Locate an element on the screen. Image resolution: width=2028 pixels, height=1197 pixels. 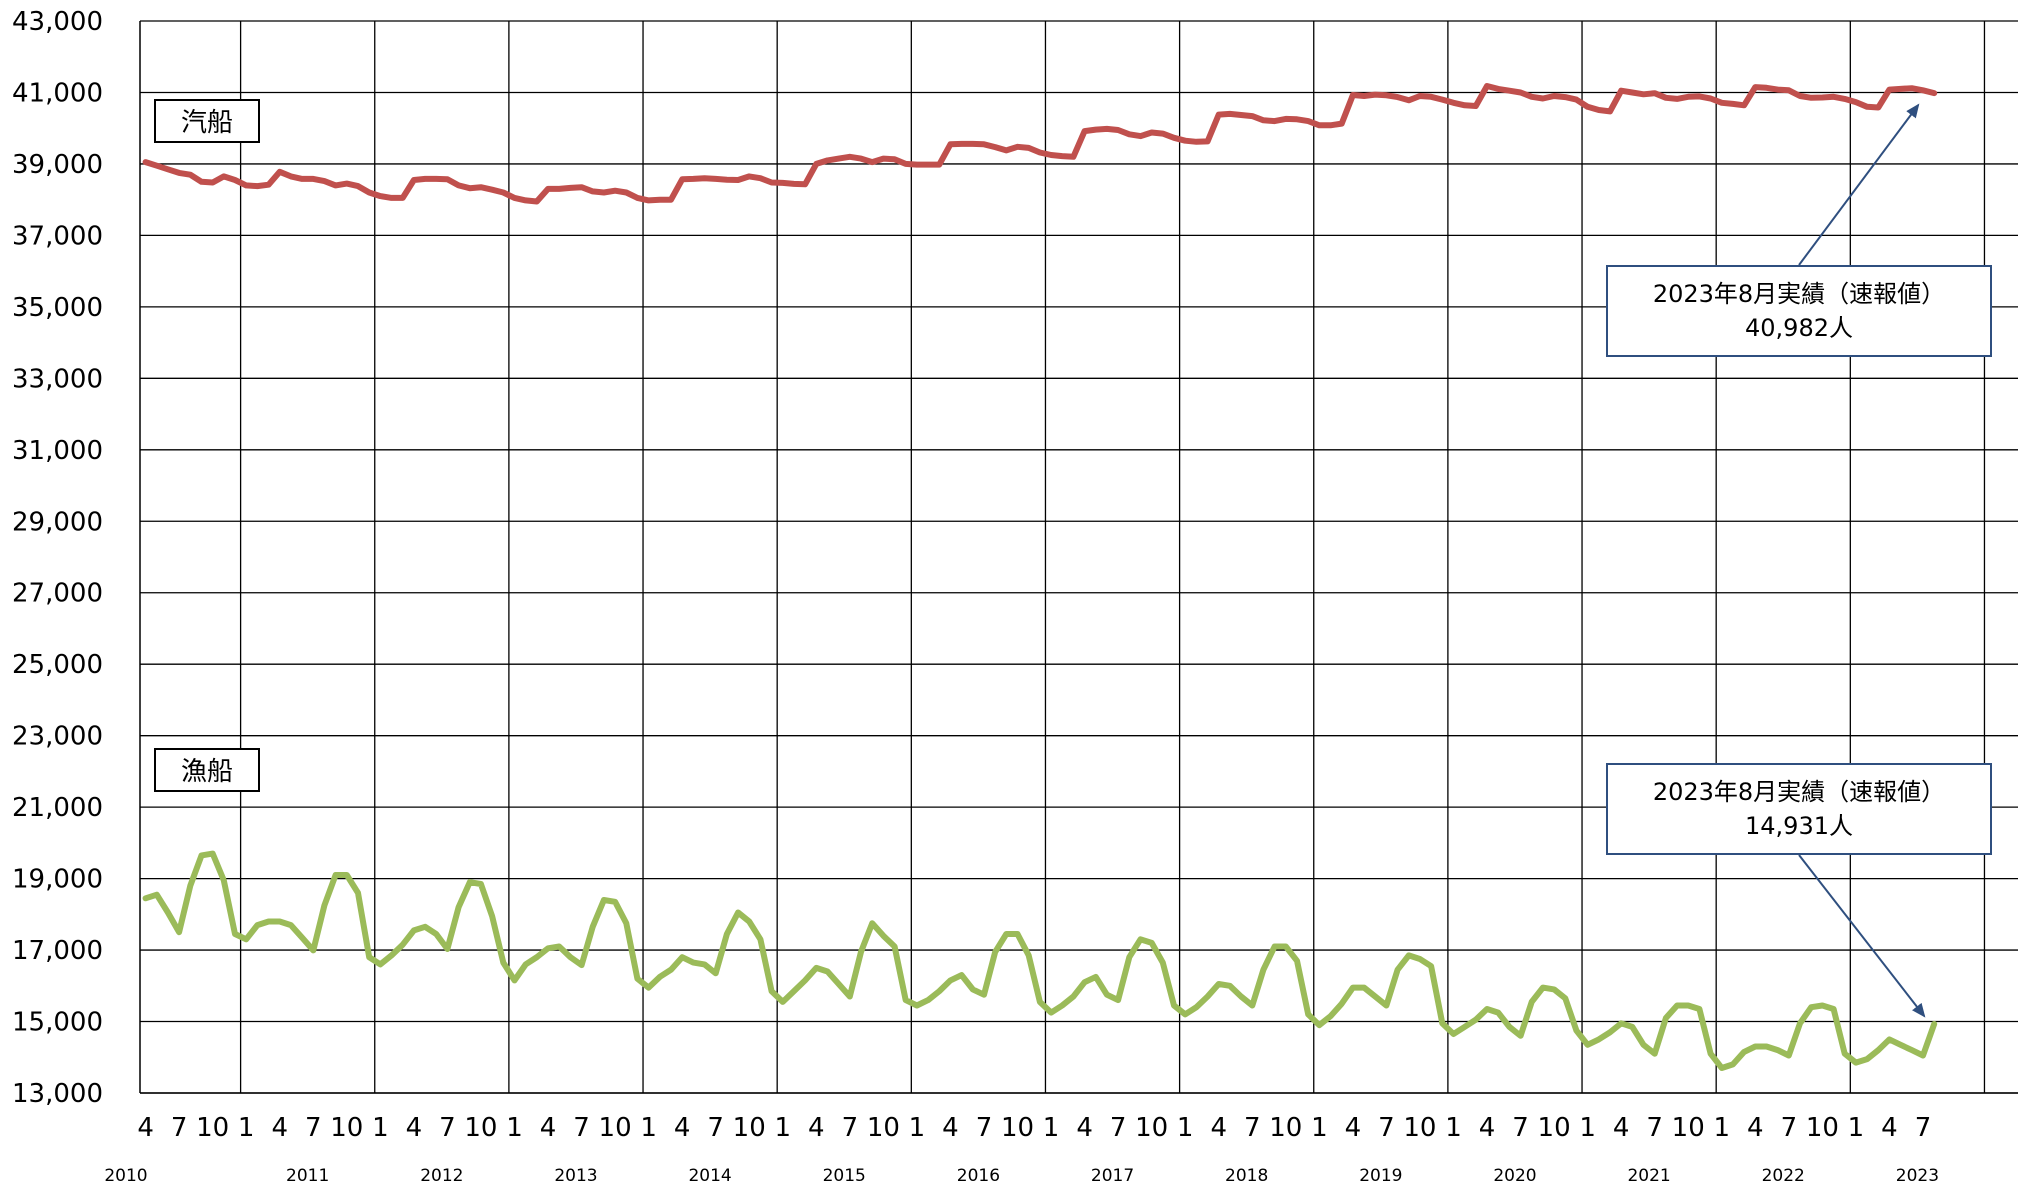
y-tick-label: 21,000 is located at coordinates (57, 808).